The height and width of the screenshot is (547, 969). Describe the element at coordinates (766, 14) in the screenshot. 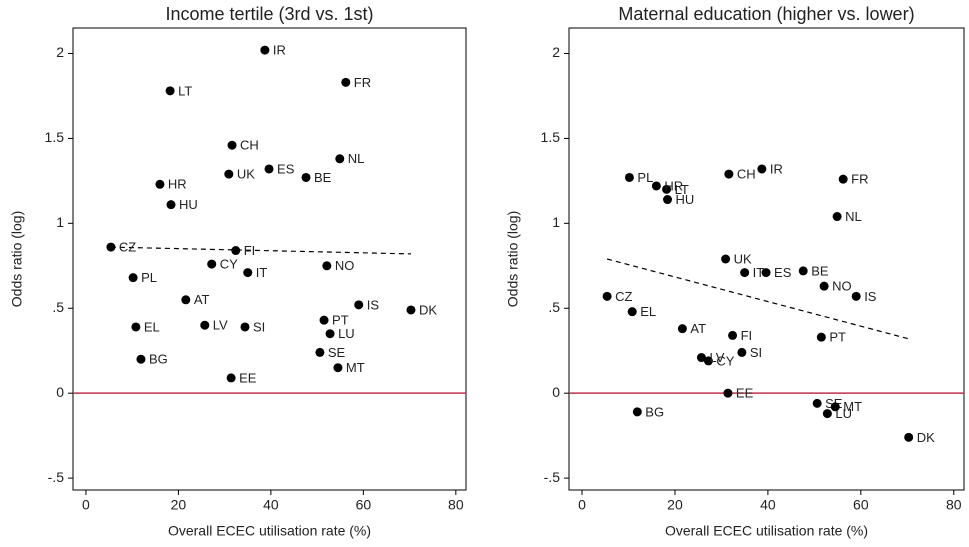

I see `chart-title: Maternal education (higher vs. lower)` at that location.